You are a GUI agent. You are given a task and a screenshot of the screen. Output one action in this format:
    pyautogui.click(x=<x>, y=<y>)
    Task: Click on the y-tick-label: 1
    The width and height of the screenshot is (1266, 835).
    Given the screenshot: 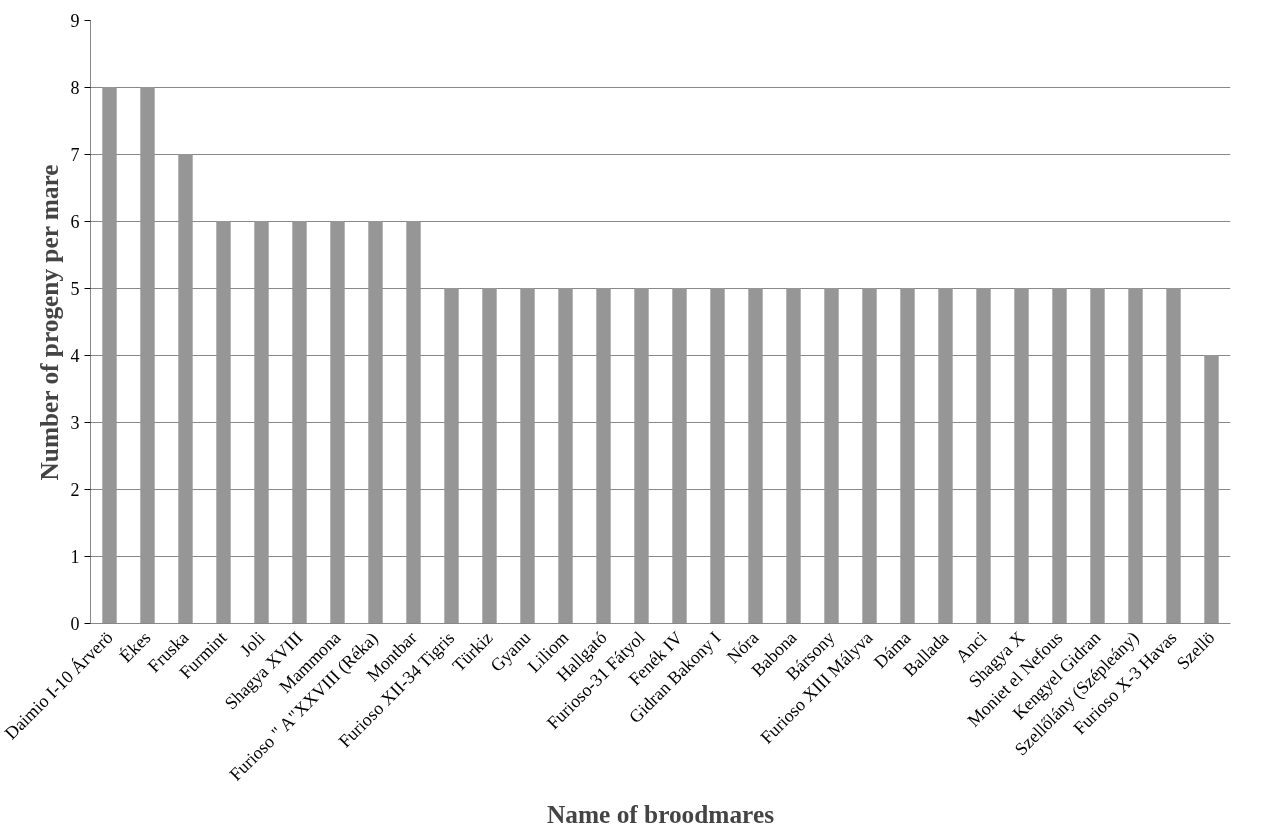 What is the action you would take?
    pyautogui.click(x=75, y=557)
    